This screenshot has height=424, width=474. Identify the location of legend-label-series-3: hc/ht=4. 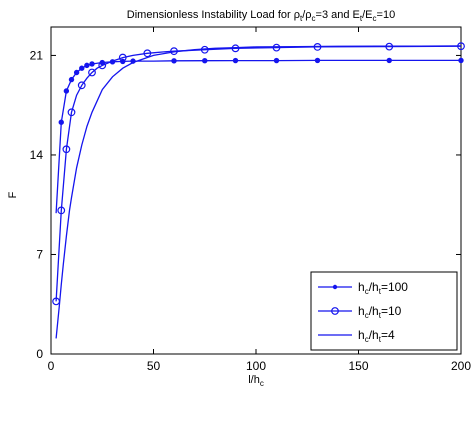
(376, 336).